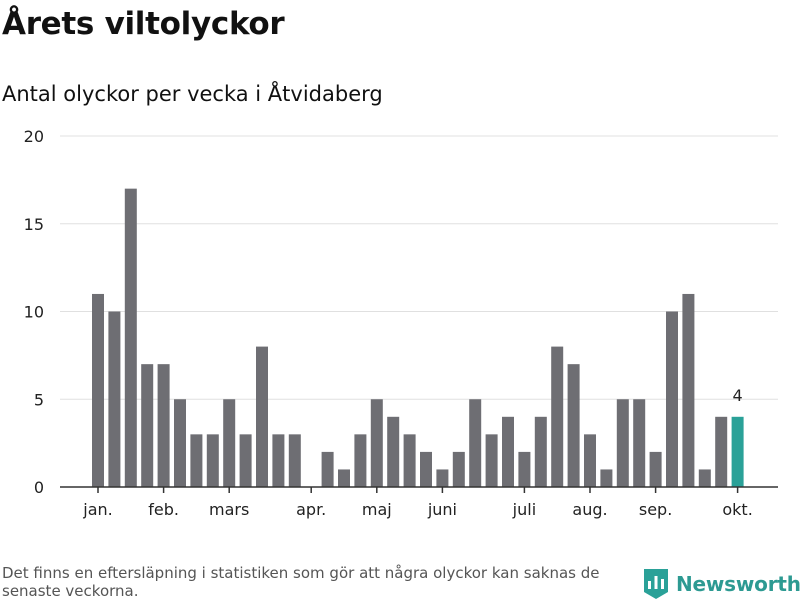  What do you see at coordinates (737, 509) in the screenshot?
I see `x-tick-label: okt.` at bounding box center [737, 509].